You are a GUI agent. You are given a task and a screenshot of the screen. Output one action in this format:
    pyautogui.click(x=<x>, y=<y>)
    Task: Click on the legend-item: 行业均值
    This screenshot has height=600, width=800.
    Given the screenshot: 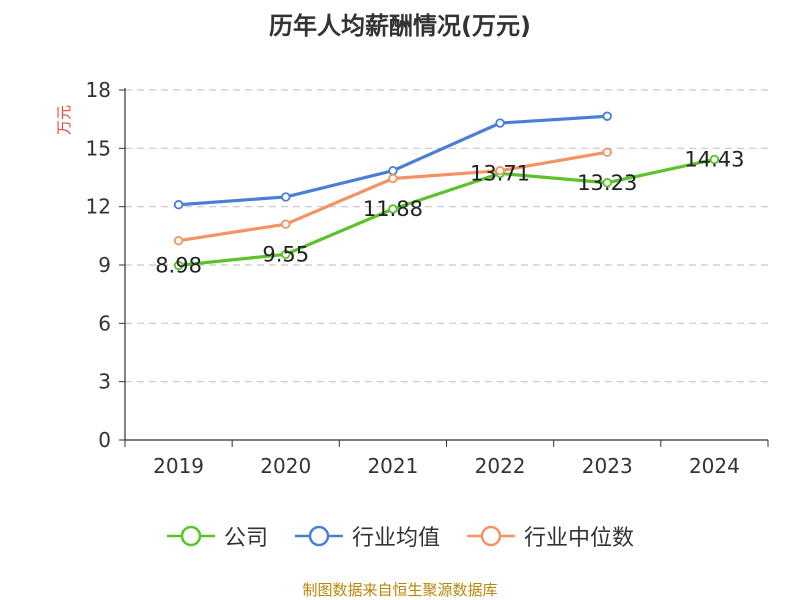 What is the action you would take?
    pyautogui.click(x=367, y=536)
    